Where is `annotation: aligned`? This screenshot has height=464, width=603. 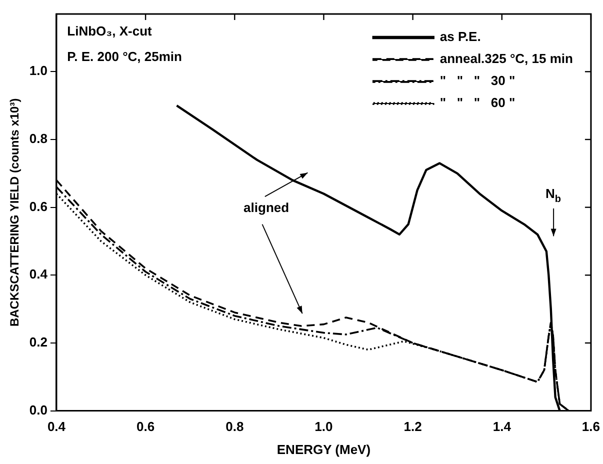 annotation: aligned is located at coordinates (267, 208).